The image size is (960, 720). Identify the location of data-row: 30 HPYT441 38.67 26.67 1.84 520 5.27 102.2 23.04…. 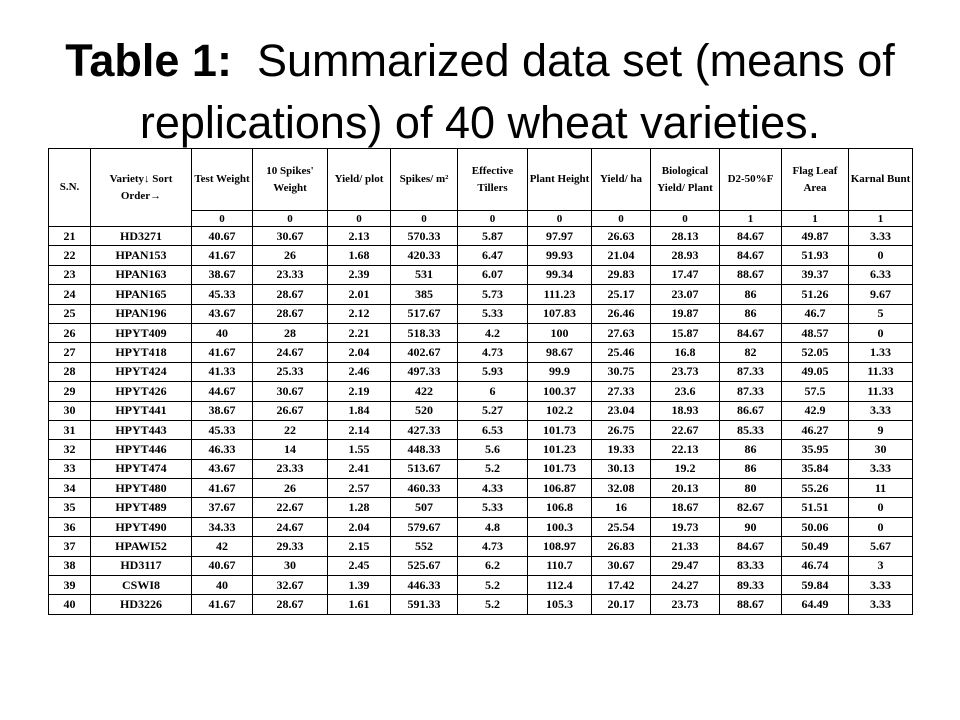
(480, 410).